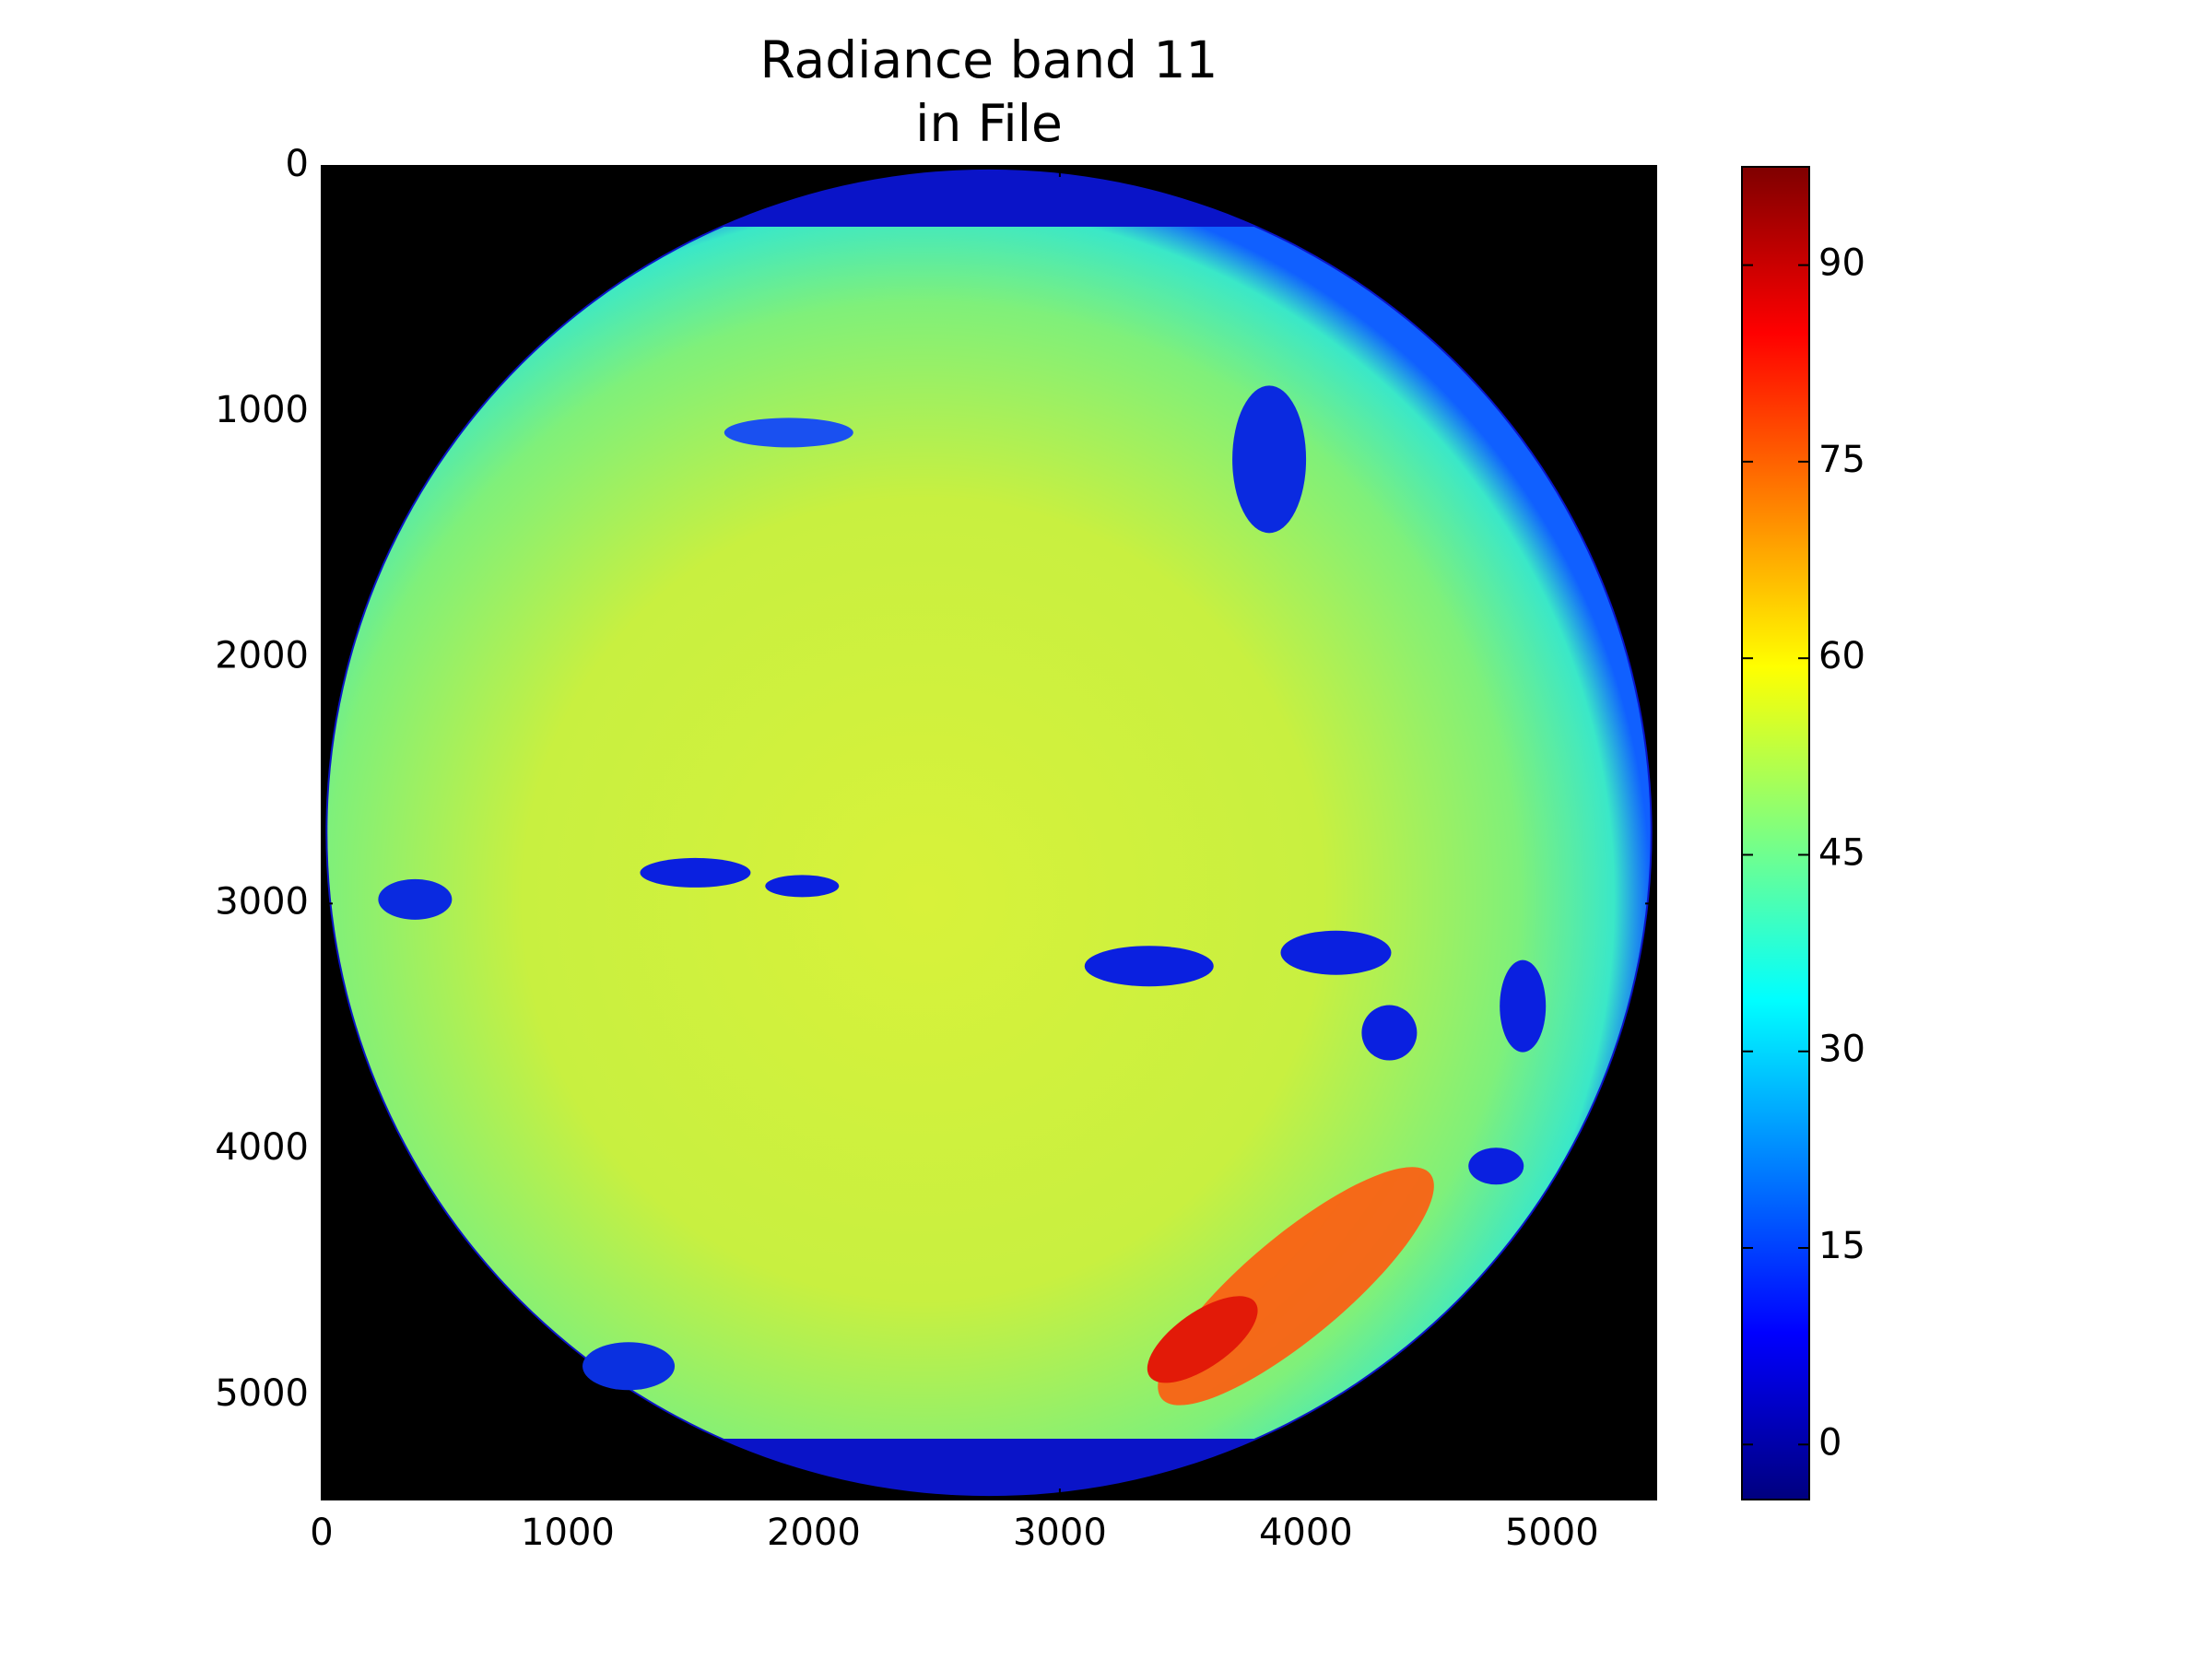 This screenshot has width=2212, height=1659. What do you see at coordinates (262, 656) in the screenshot?
I see `y-tick-label: 2000` at bounding box center [262, 656].